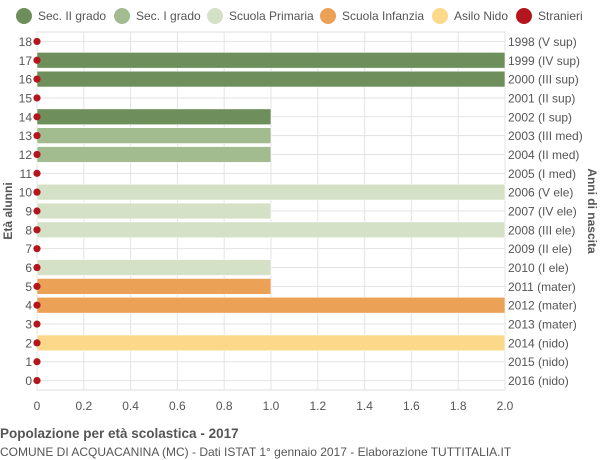 This screenshot has width=600, height=460. I want to click on y-tick-year-label: 1998 (V sup), so click(542, 42).